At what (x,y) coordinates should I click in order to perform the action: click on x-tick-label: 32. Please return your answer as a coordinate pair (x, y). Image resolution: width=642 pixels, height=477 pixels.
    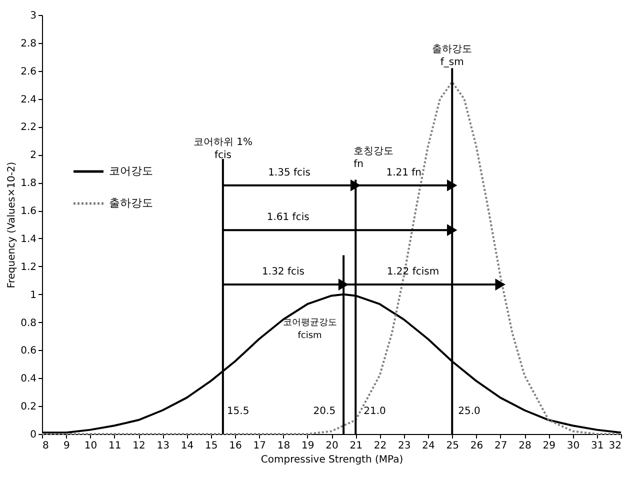
    Looking at the image, I should click on (615, 446).